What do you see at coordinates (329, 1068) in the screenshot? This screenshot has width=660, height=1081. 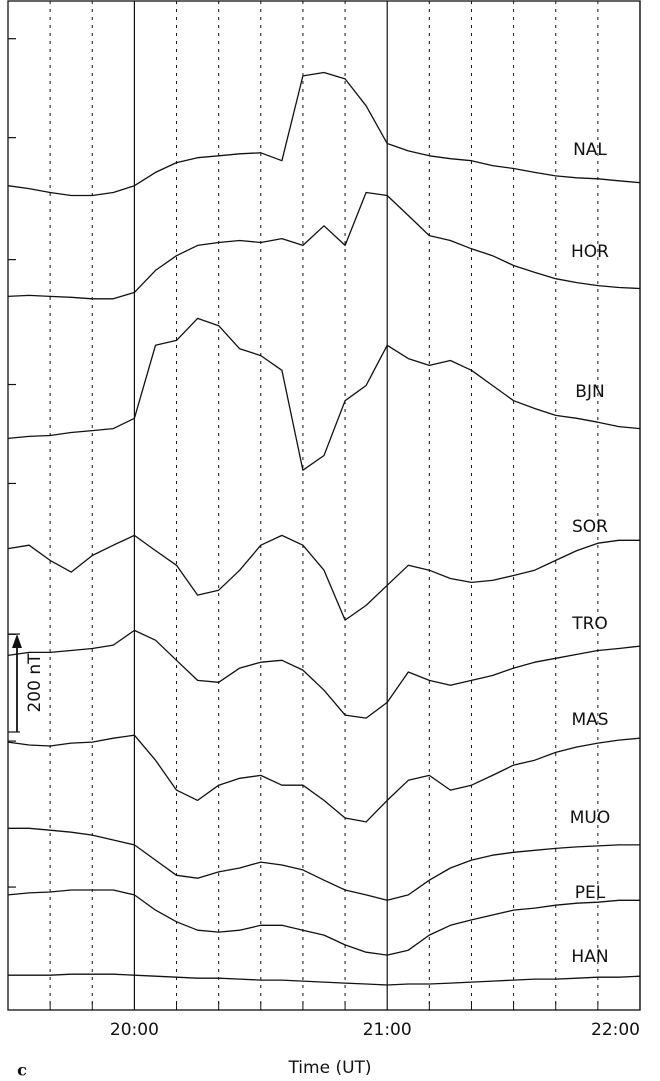 I see `x-axis-title: Time (UT)` at bounding box center [329, 1068].